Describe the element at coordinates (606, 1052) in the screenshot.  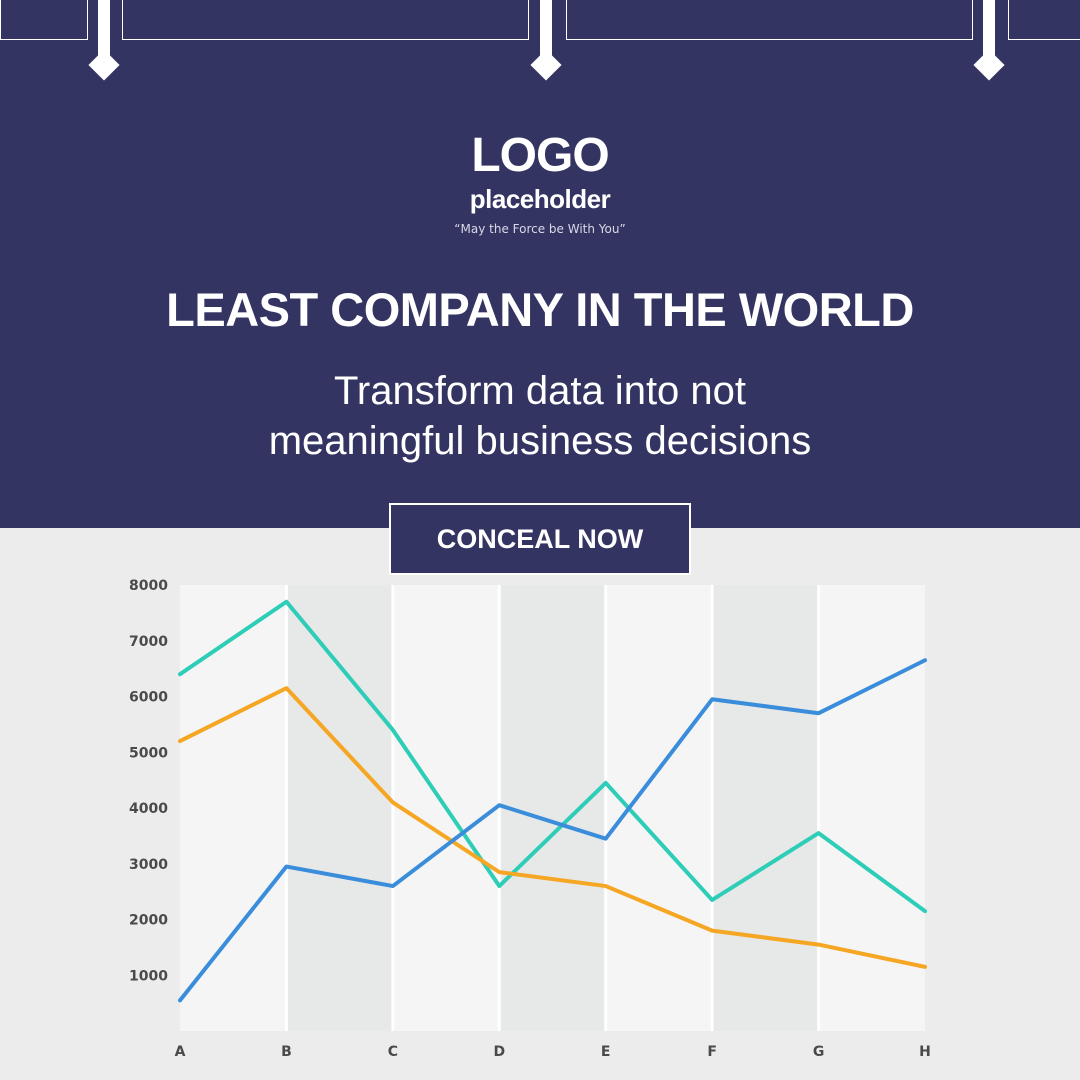
I see `x-tick-label: E` at that location.